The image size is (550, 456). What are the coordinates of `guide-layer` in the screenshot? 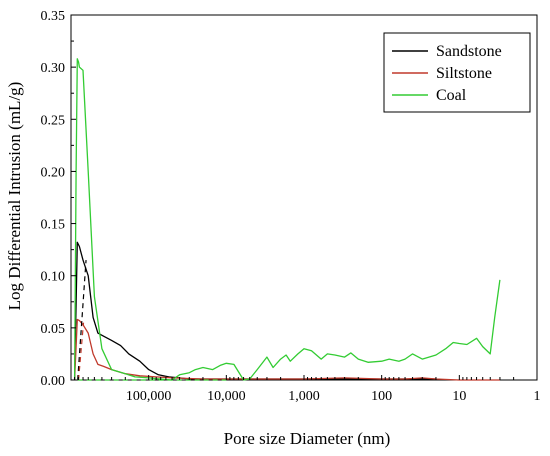 It's located at (152, 320).